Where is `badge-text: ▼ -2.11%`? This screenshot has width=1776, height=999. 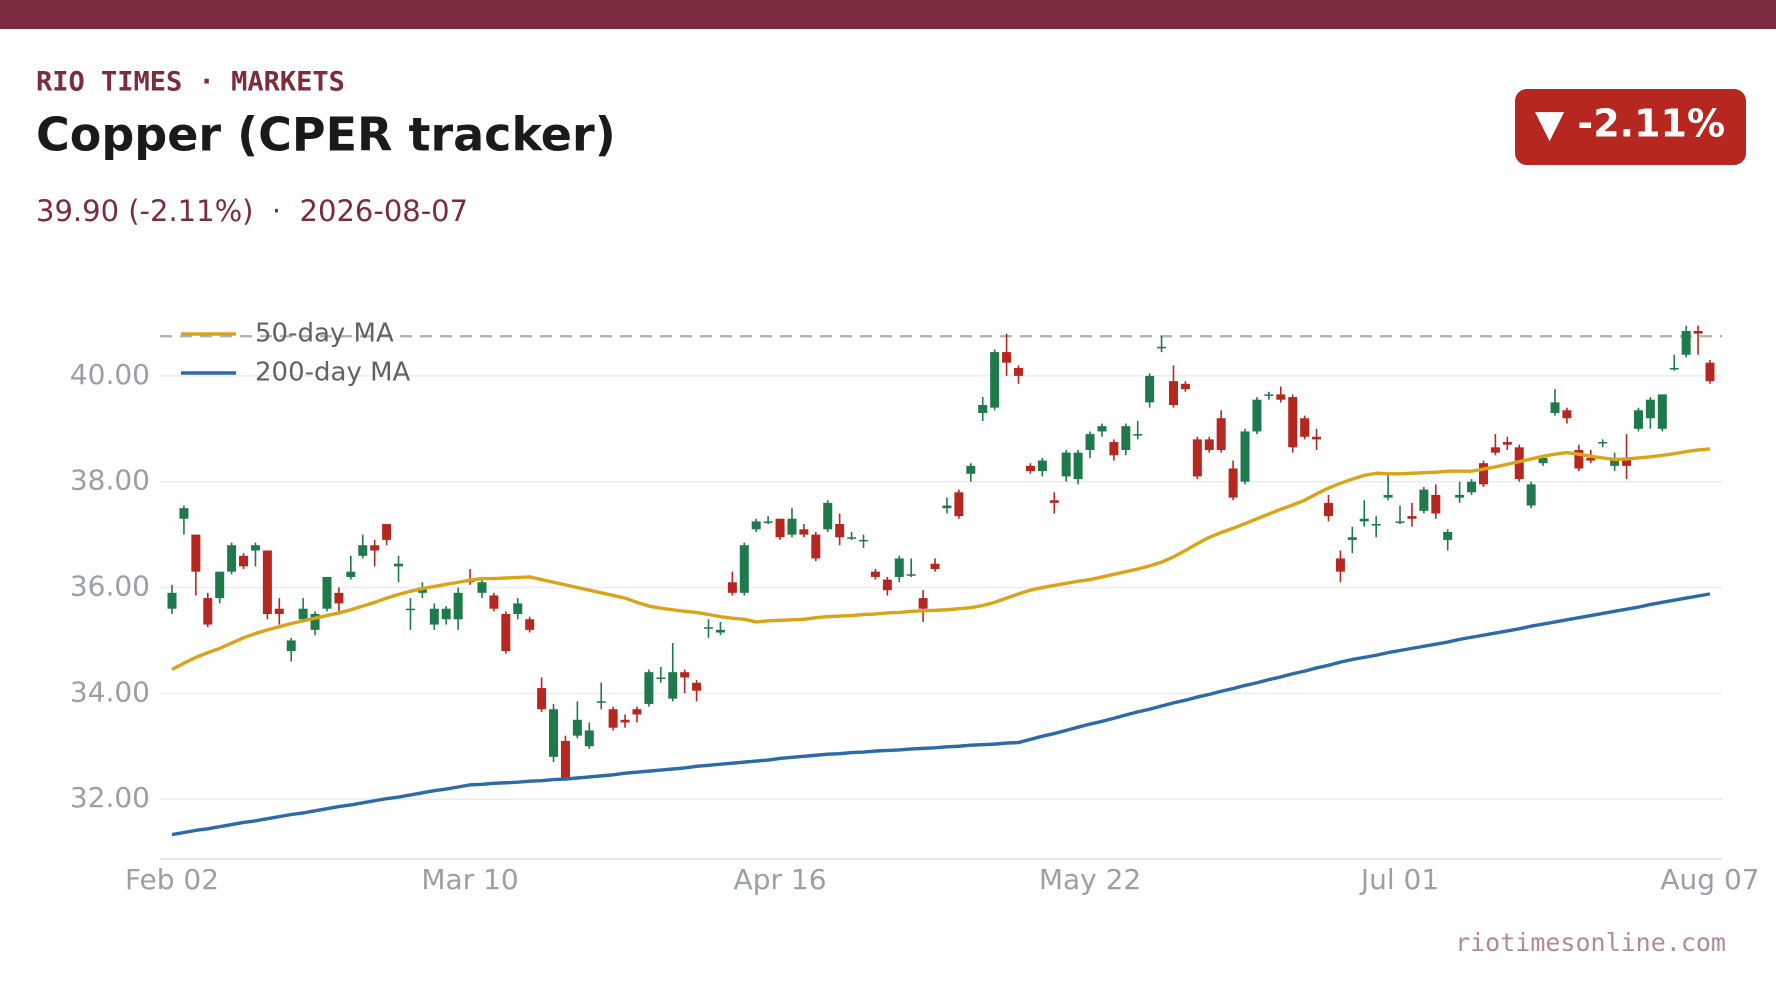 badge-text: ▼ -2.11% is located at coordinates (1630, 124).